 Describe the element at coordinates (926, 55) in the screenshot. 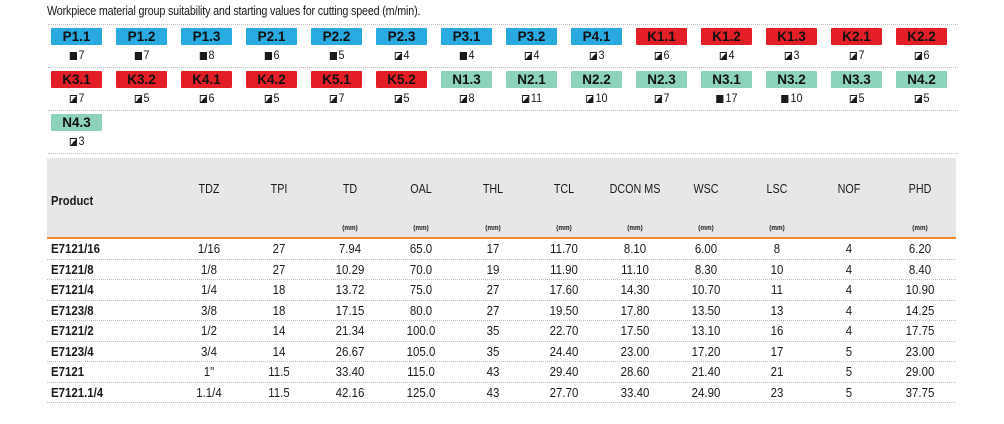

I see `cutting-speed-value: 6` at that location.